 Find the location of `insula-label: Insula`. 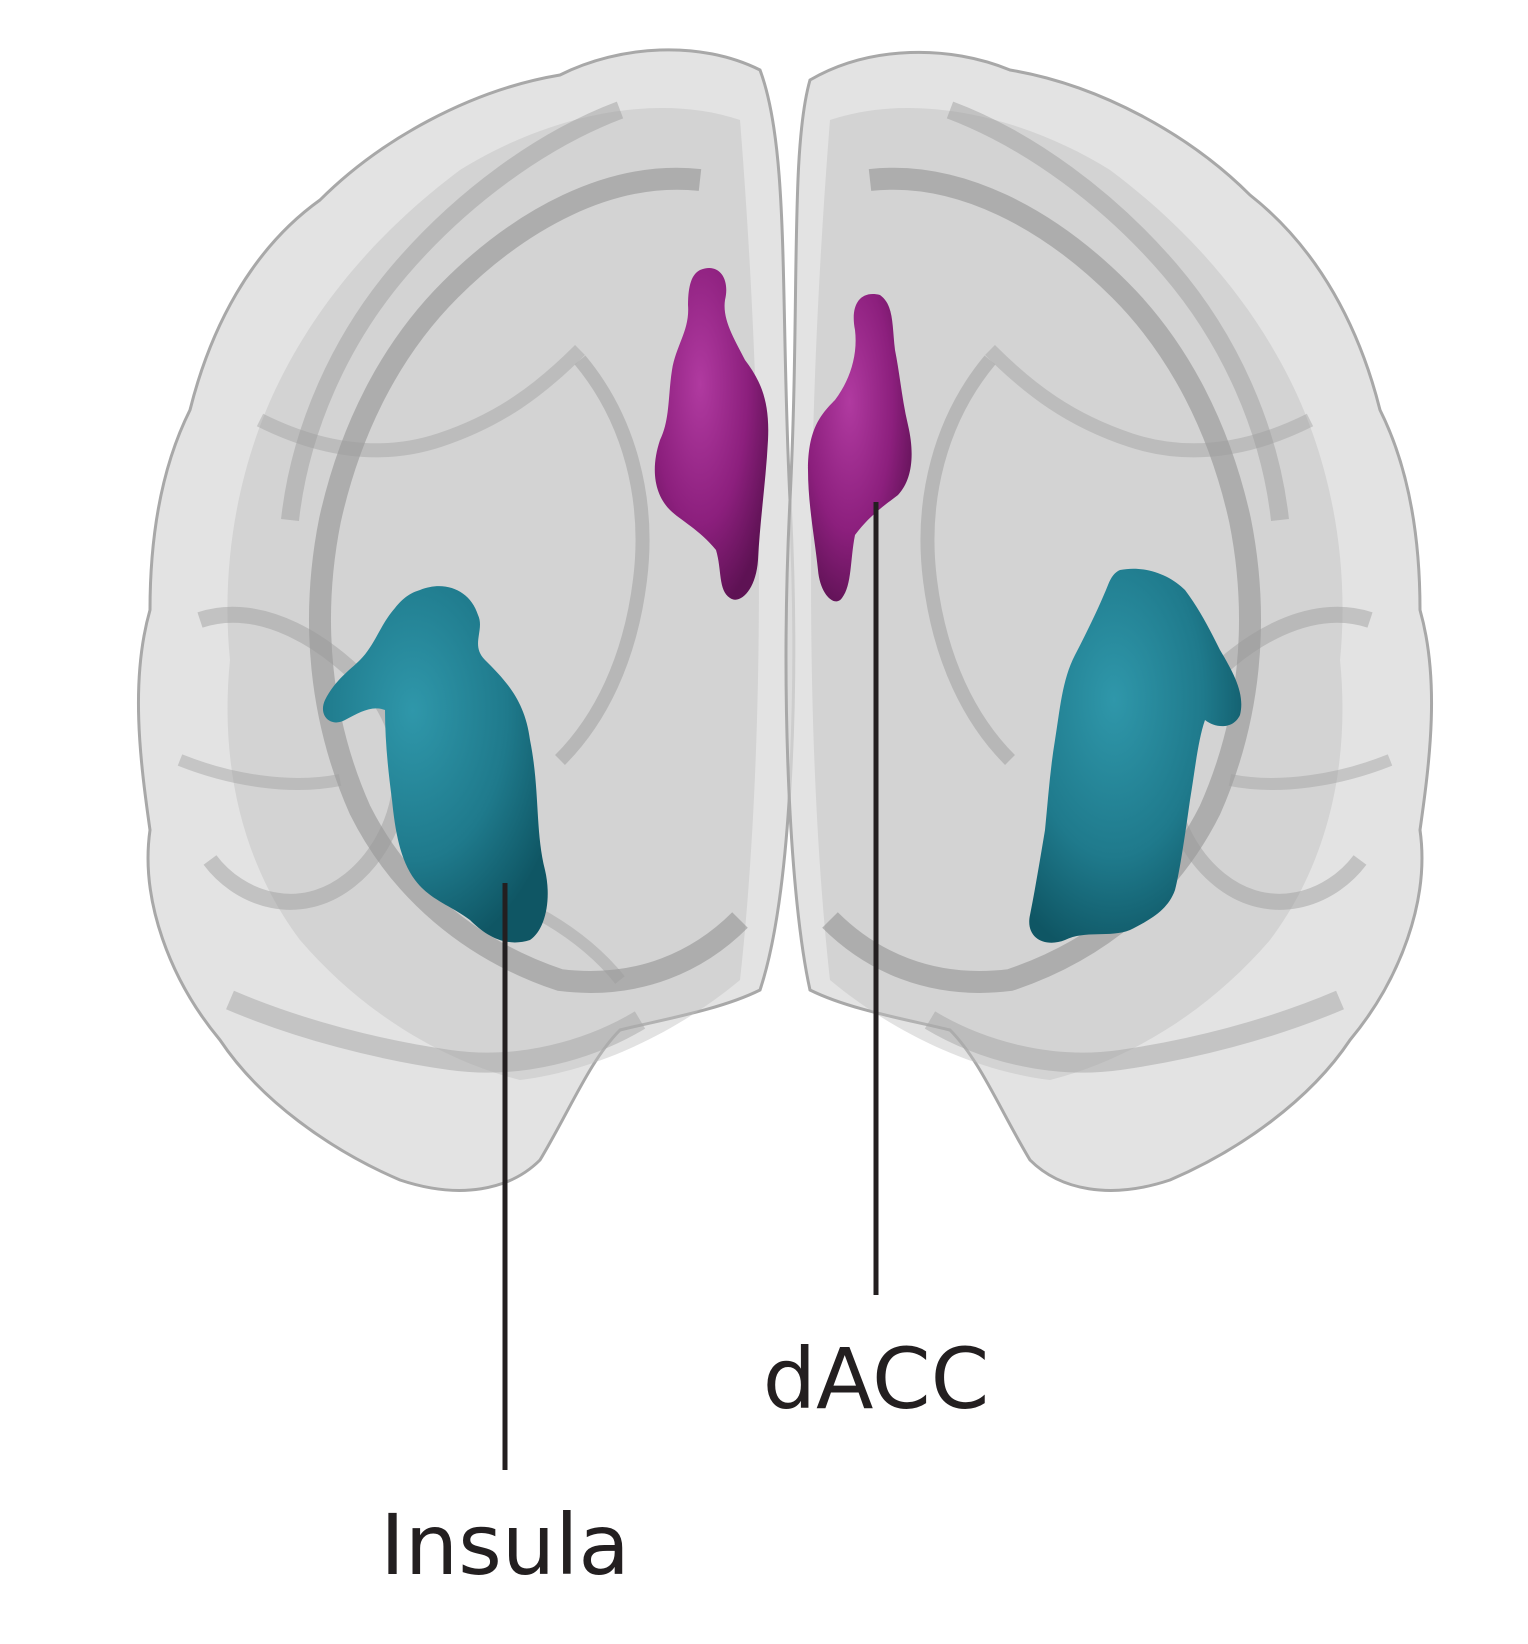

insula-label: Insula is located at coordinates (505, 1545).